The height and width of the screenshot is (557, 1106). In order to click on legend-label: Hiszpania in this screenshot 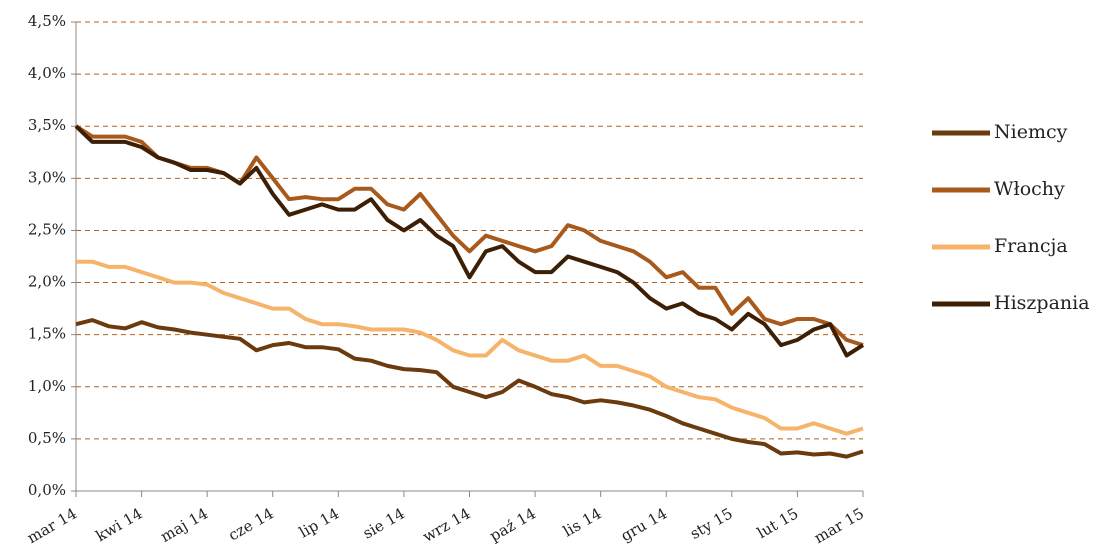, I will do `click(1042, 303)`.